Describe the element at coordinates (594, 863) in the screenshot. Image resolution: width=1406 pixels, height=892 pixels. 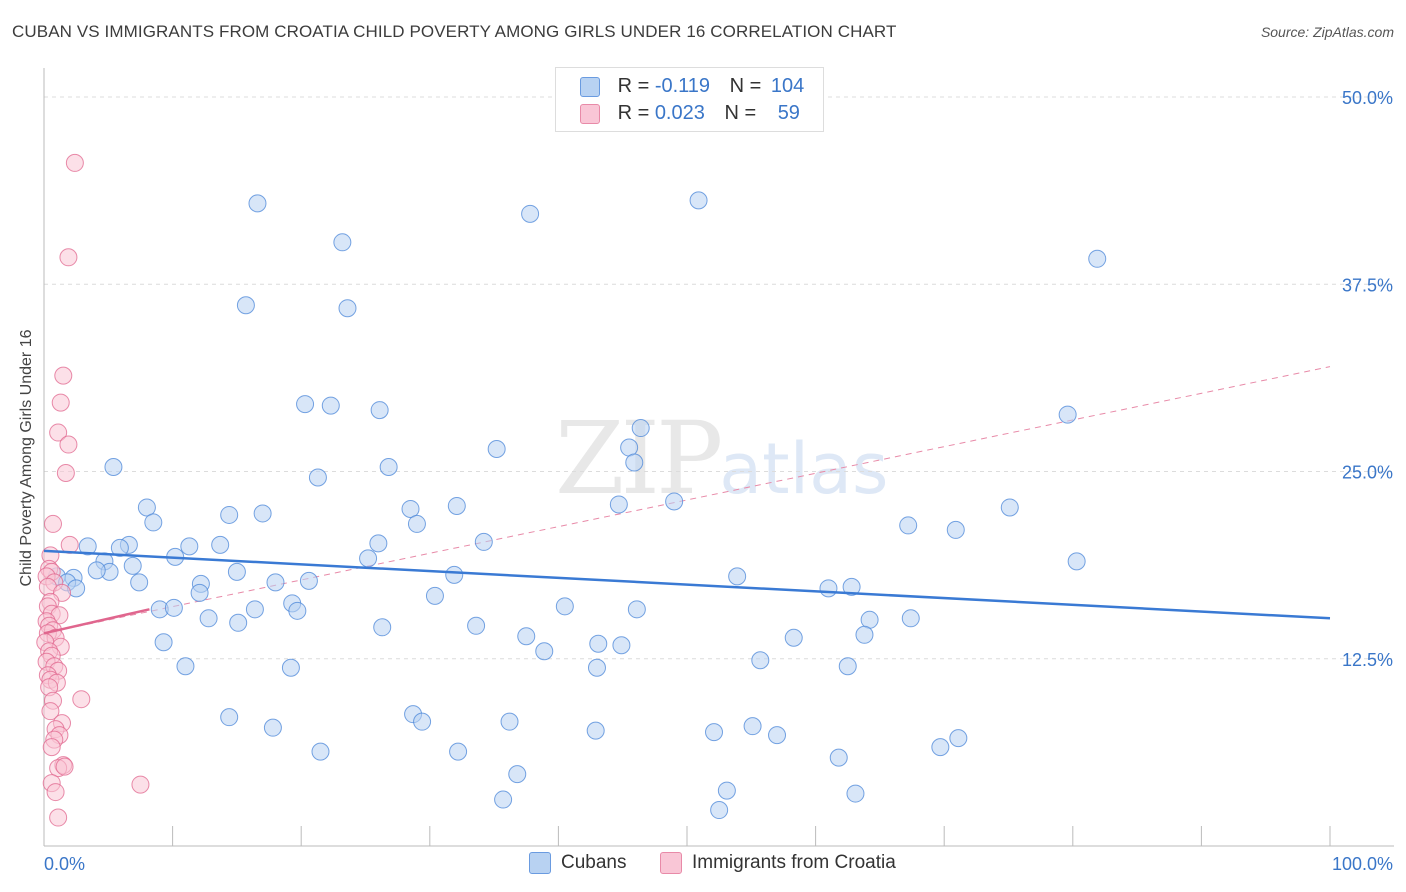
I see `series-label-cubans: Cubans` at that location.